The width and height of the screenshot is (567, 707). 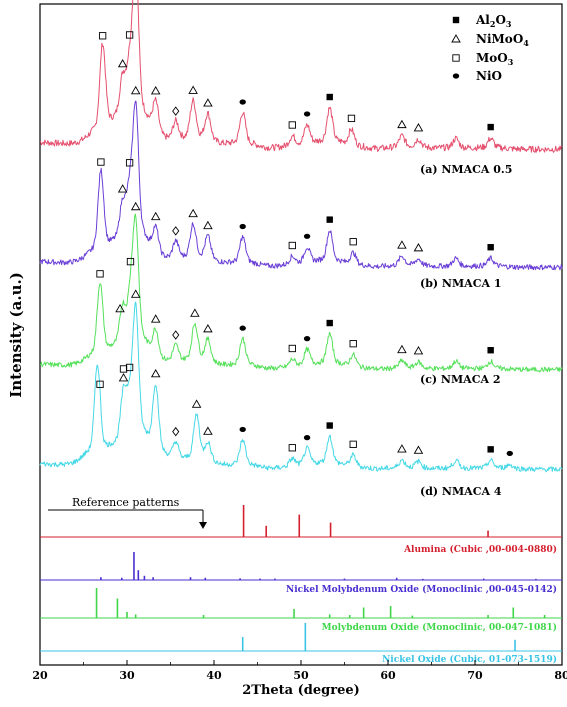 I want to click on legend: Al2O3 NiMoO4 MoO3 NiO, so click(x=490, y=48).